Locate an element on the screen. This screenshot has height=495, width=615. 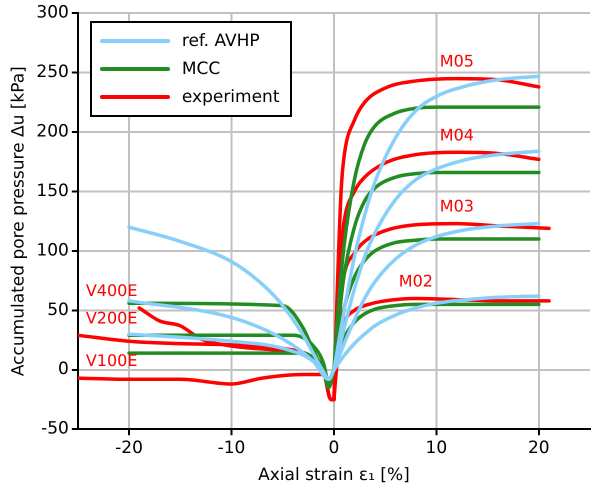
x-tick-label: 20 is located at coordinates (539, 448).